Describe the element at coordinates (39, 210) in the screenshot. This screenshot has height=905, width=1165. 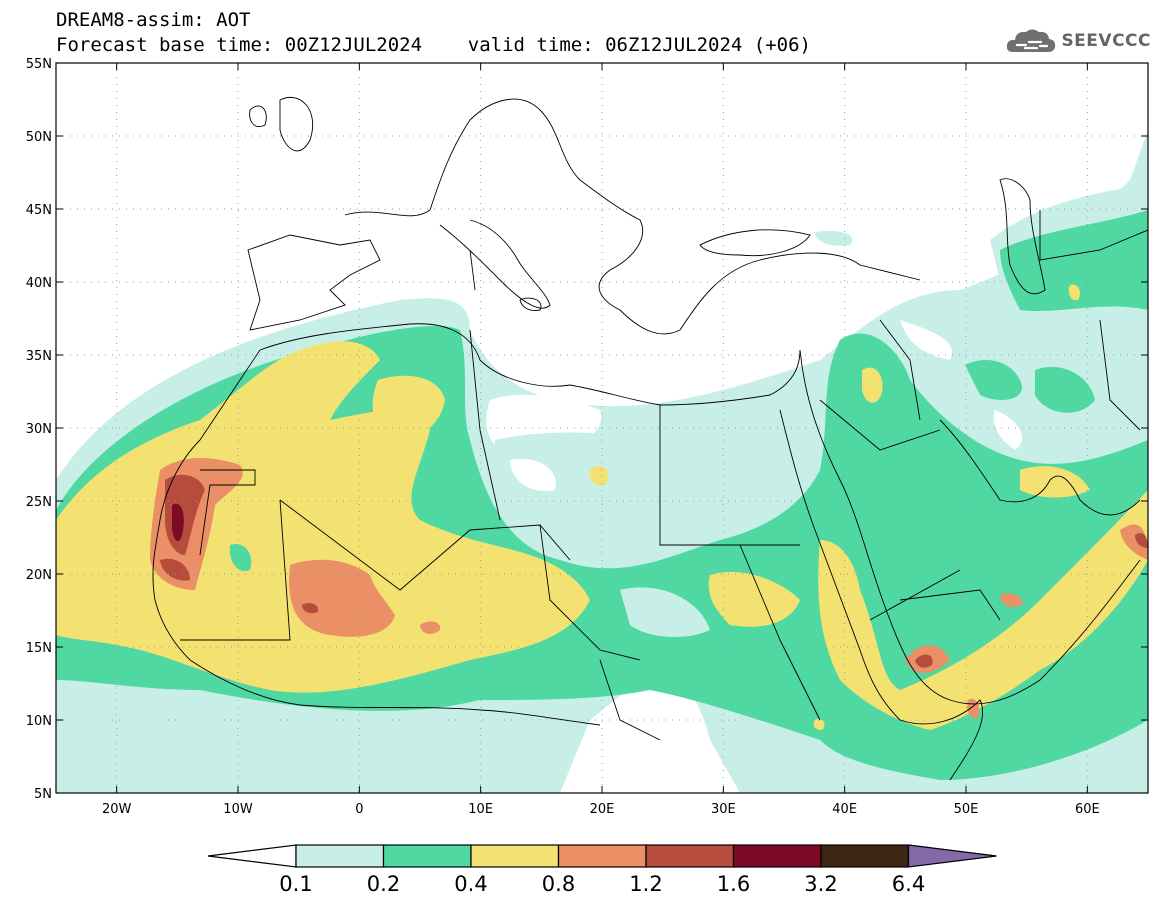
I see `lat-tick-label: 45N` at that location.